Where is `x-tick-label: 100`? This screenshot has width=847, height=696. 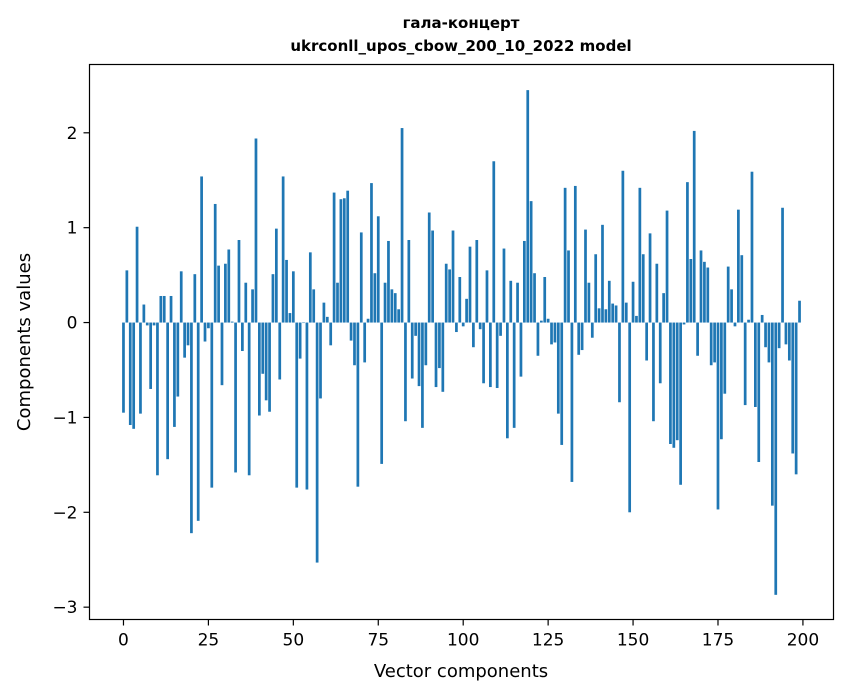 x-tick-label: 100 is located at coordinates (463, 641).